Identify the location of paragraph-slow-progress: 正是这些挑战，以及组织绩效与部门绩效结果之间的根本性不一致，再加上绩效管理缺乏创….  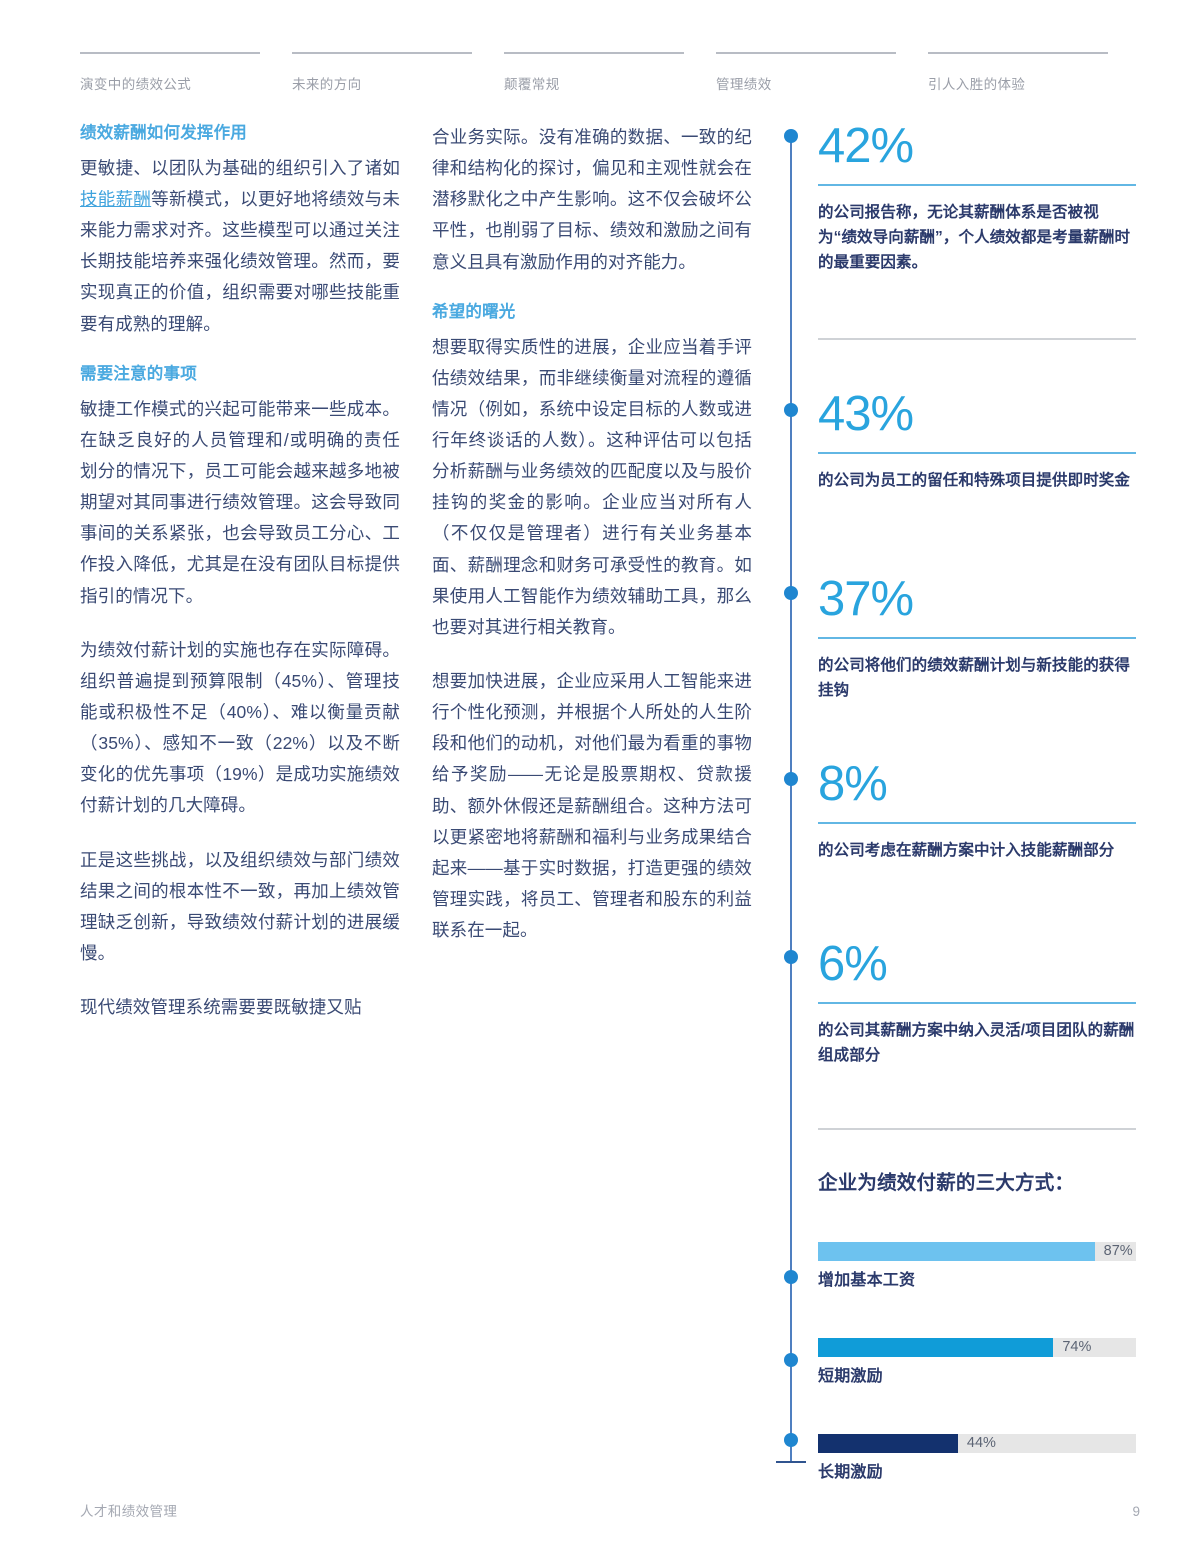
(240, 906).